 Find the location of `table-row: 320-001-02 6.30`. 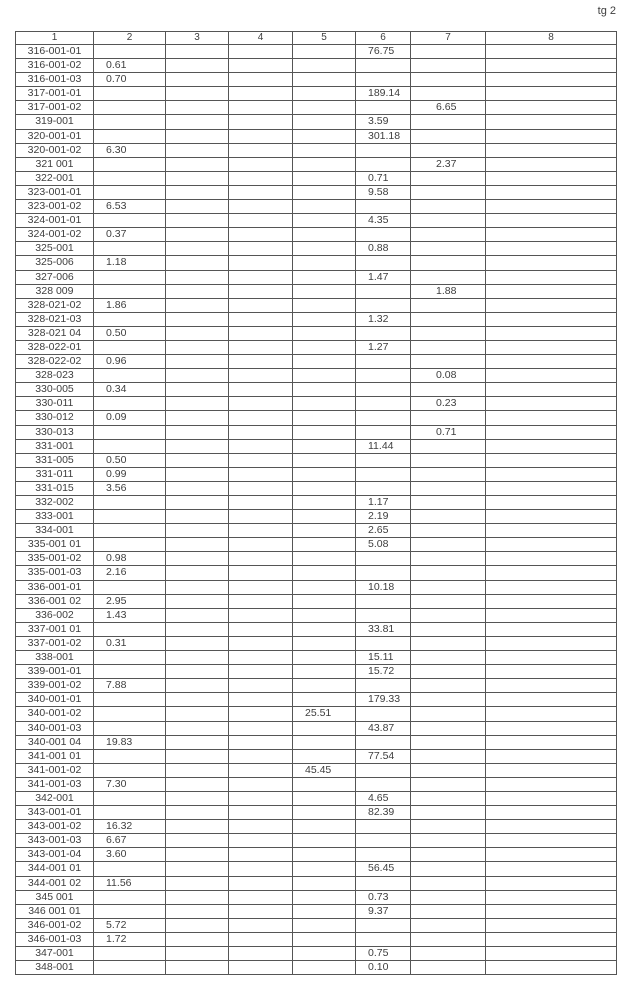

table-row: 320-001-02 6.30 is located at coordinates (316, 150).